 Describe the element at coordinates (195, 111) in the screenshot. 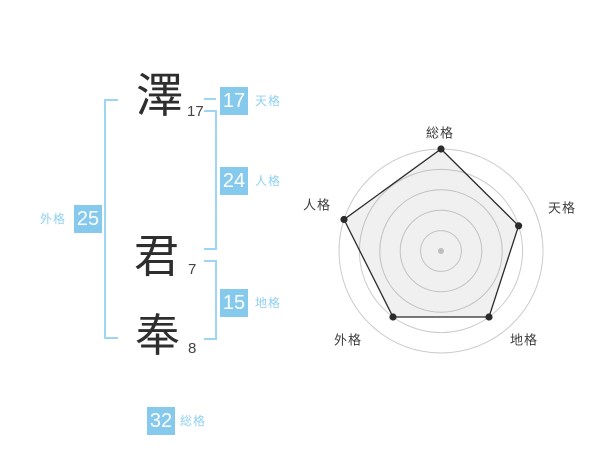

I see `surname-kanji-stroke-count: 17` at that location.